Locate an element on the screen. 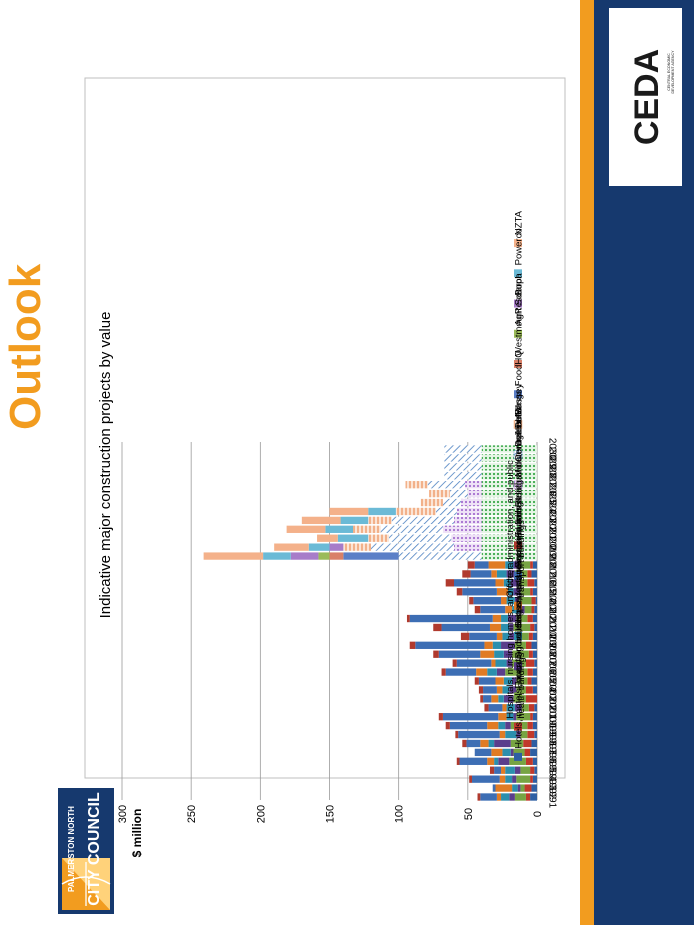 This screenshot has height=925, width=694. x-tick-2008: 2008 is located at coordinates (551, 645).